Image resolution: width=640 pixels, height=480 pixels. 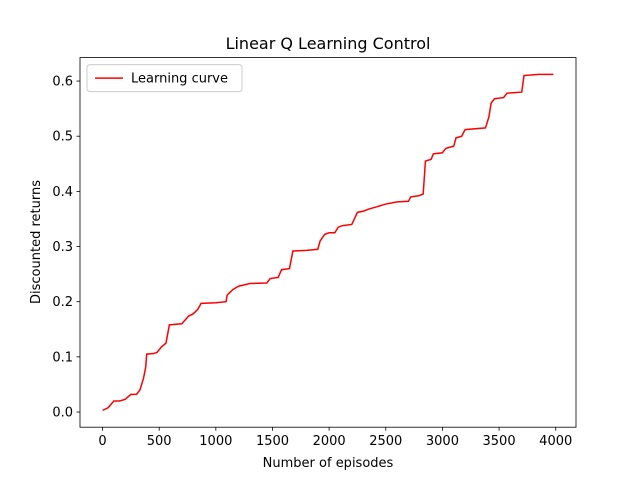 What do you see at coordinates (102, 441) in the screenshot?
I see `x-tick-label: 0` at bounding box center [102, 441].